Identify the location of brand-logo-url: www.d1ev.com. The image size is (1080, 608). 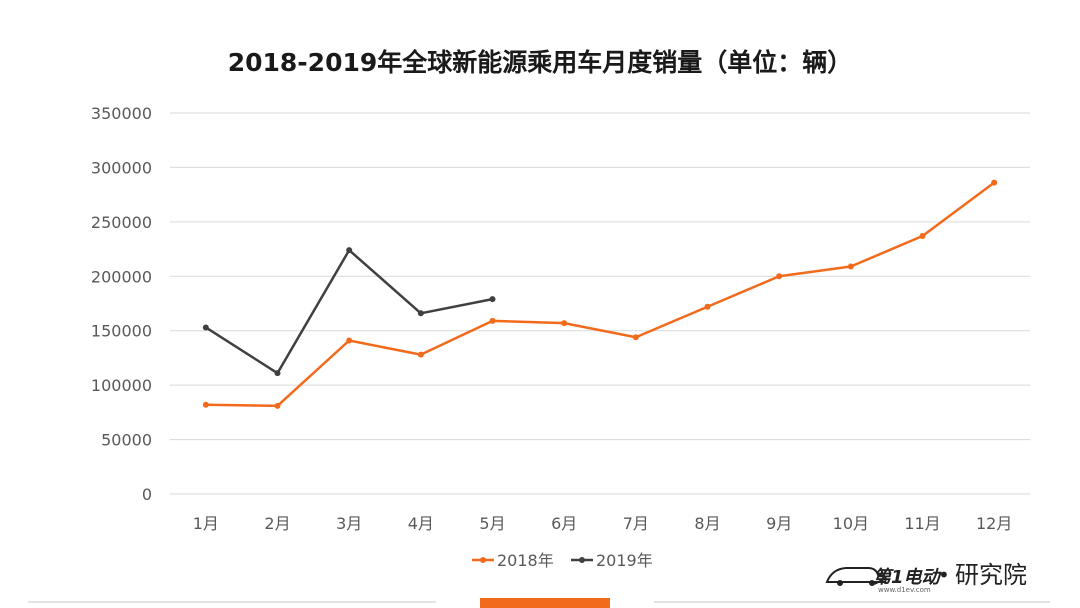
(904, 590).